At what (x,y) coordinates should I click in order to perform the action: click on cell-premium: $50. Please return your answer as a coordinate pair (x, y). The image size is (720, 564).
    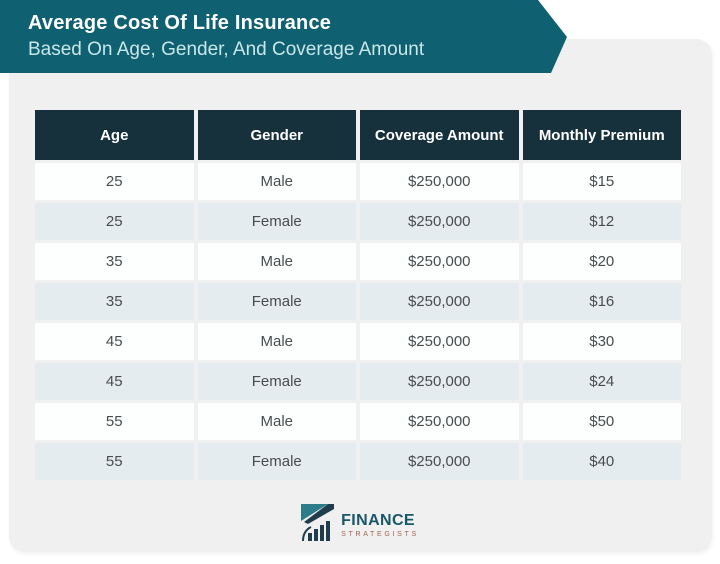
    Looking at the image, I should click on (601, 421).